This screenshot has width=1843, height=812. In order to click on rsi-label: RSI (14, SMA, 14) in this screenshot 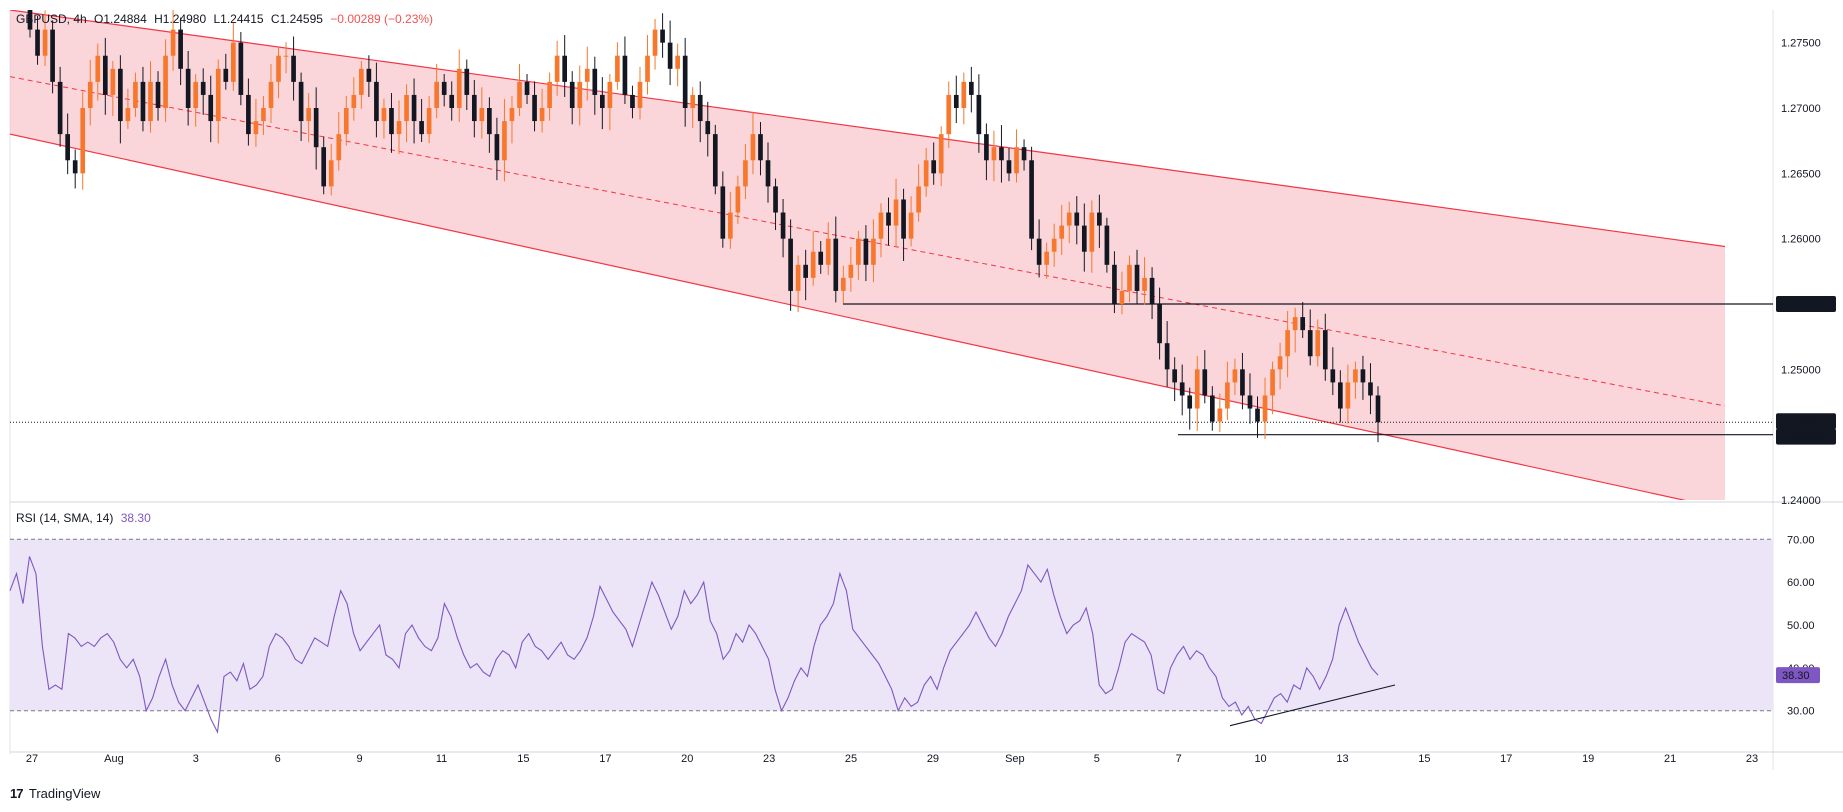, I will do `click(65, 518)`.